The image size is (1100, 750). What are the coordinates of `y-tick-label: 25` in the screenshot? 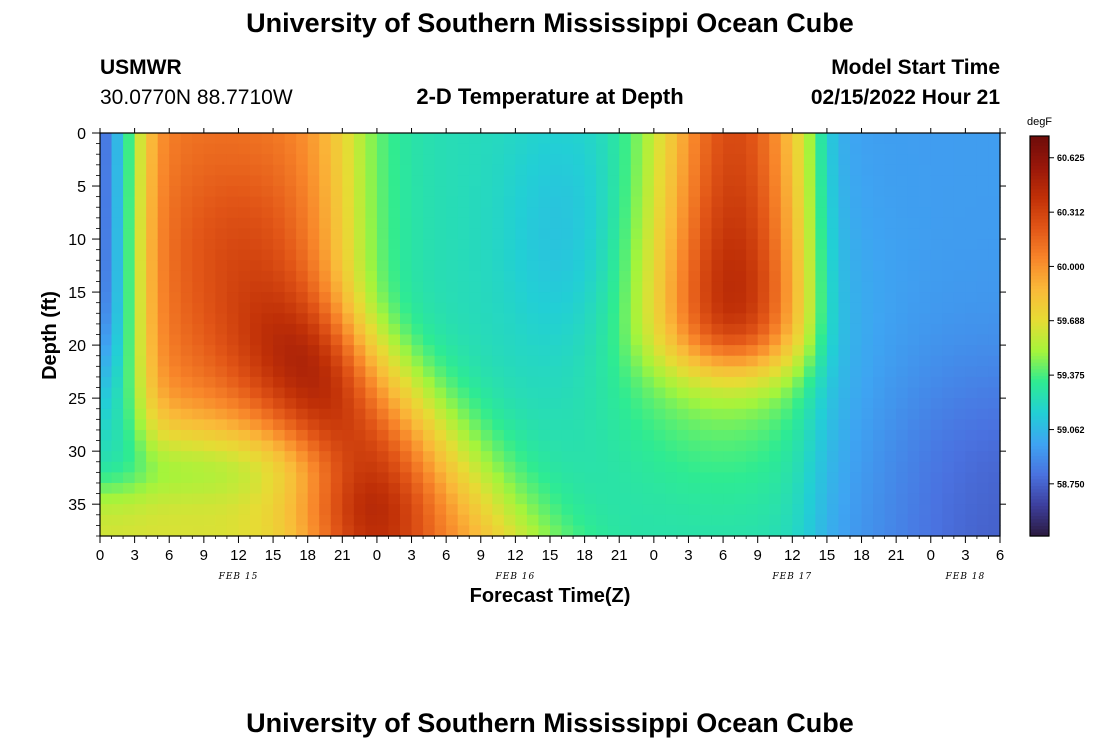 It's located at (77, 399).